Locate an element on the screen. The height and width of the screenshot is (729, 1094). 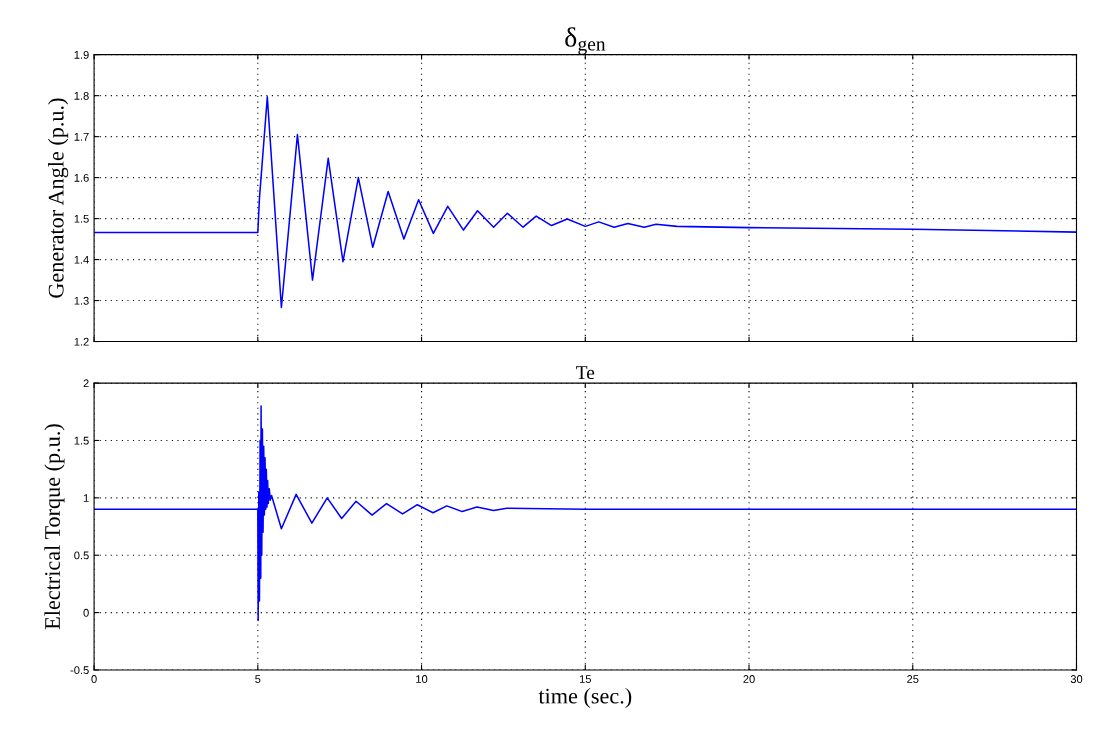
y-tick-label: 2 is located at coordinates (86, 383).